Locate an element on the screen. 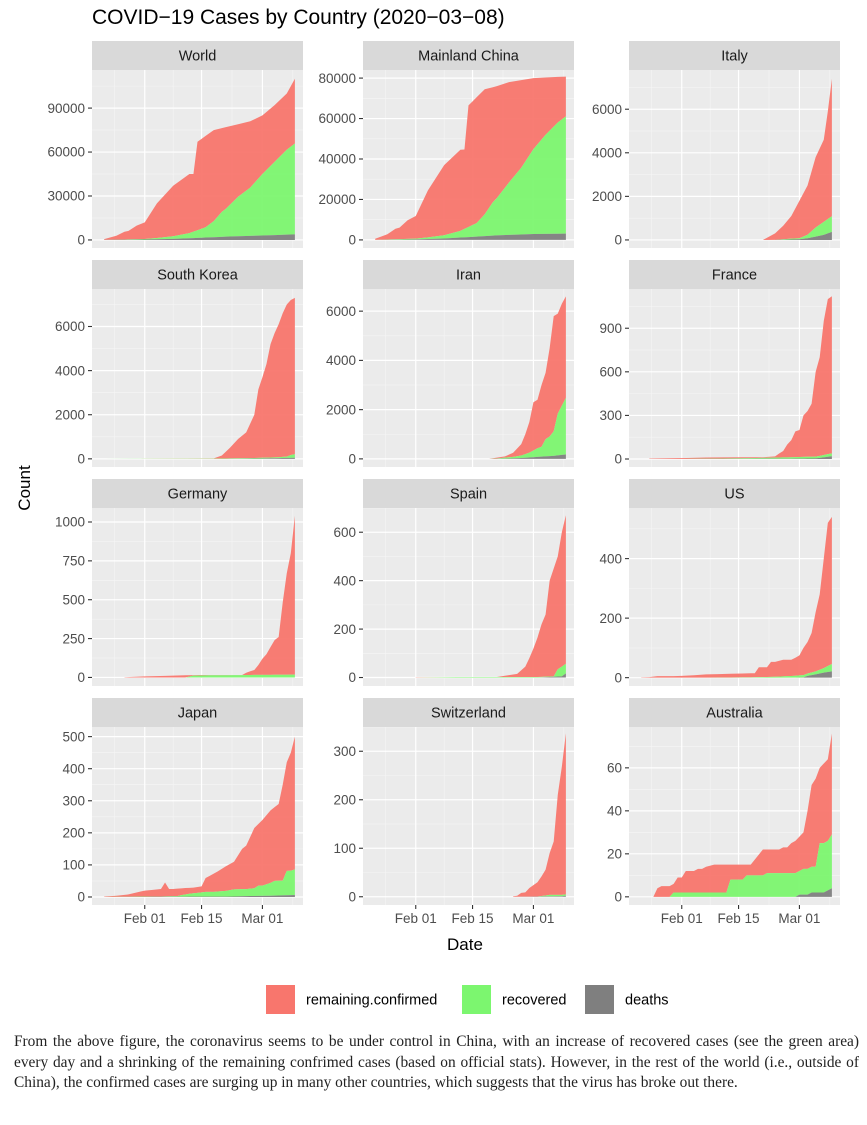 This screenshot has width=867, height=1125. facet-strip-label: Switzerland is located at coordinates (468, 714).